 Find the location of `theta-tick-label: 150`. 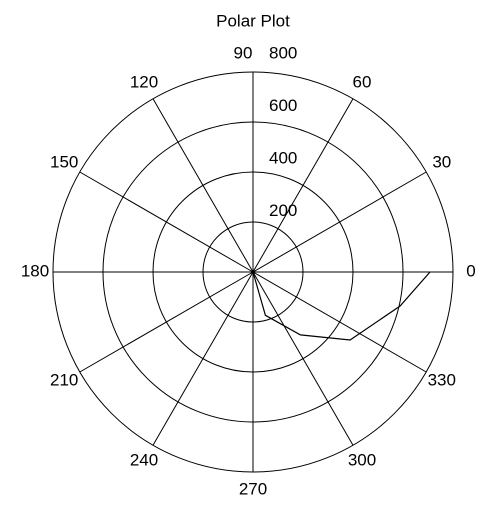

theta-tick-label: 150 is located at coordinates (64, 161).